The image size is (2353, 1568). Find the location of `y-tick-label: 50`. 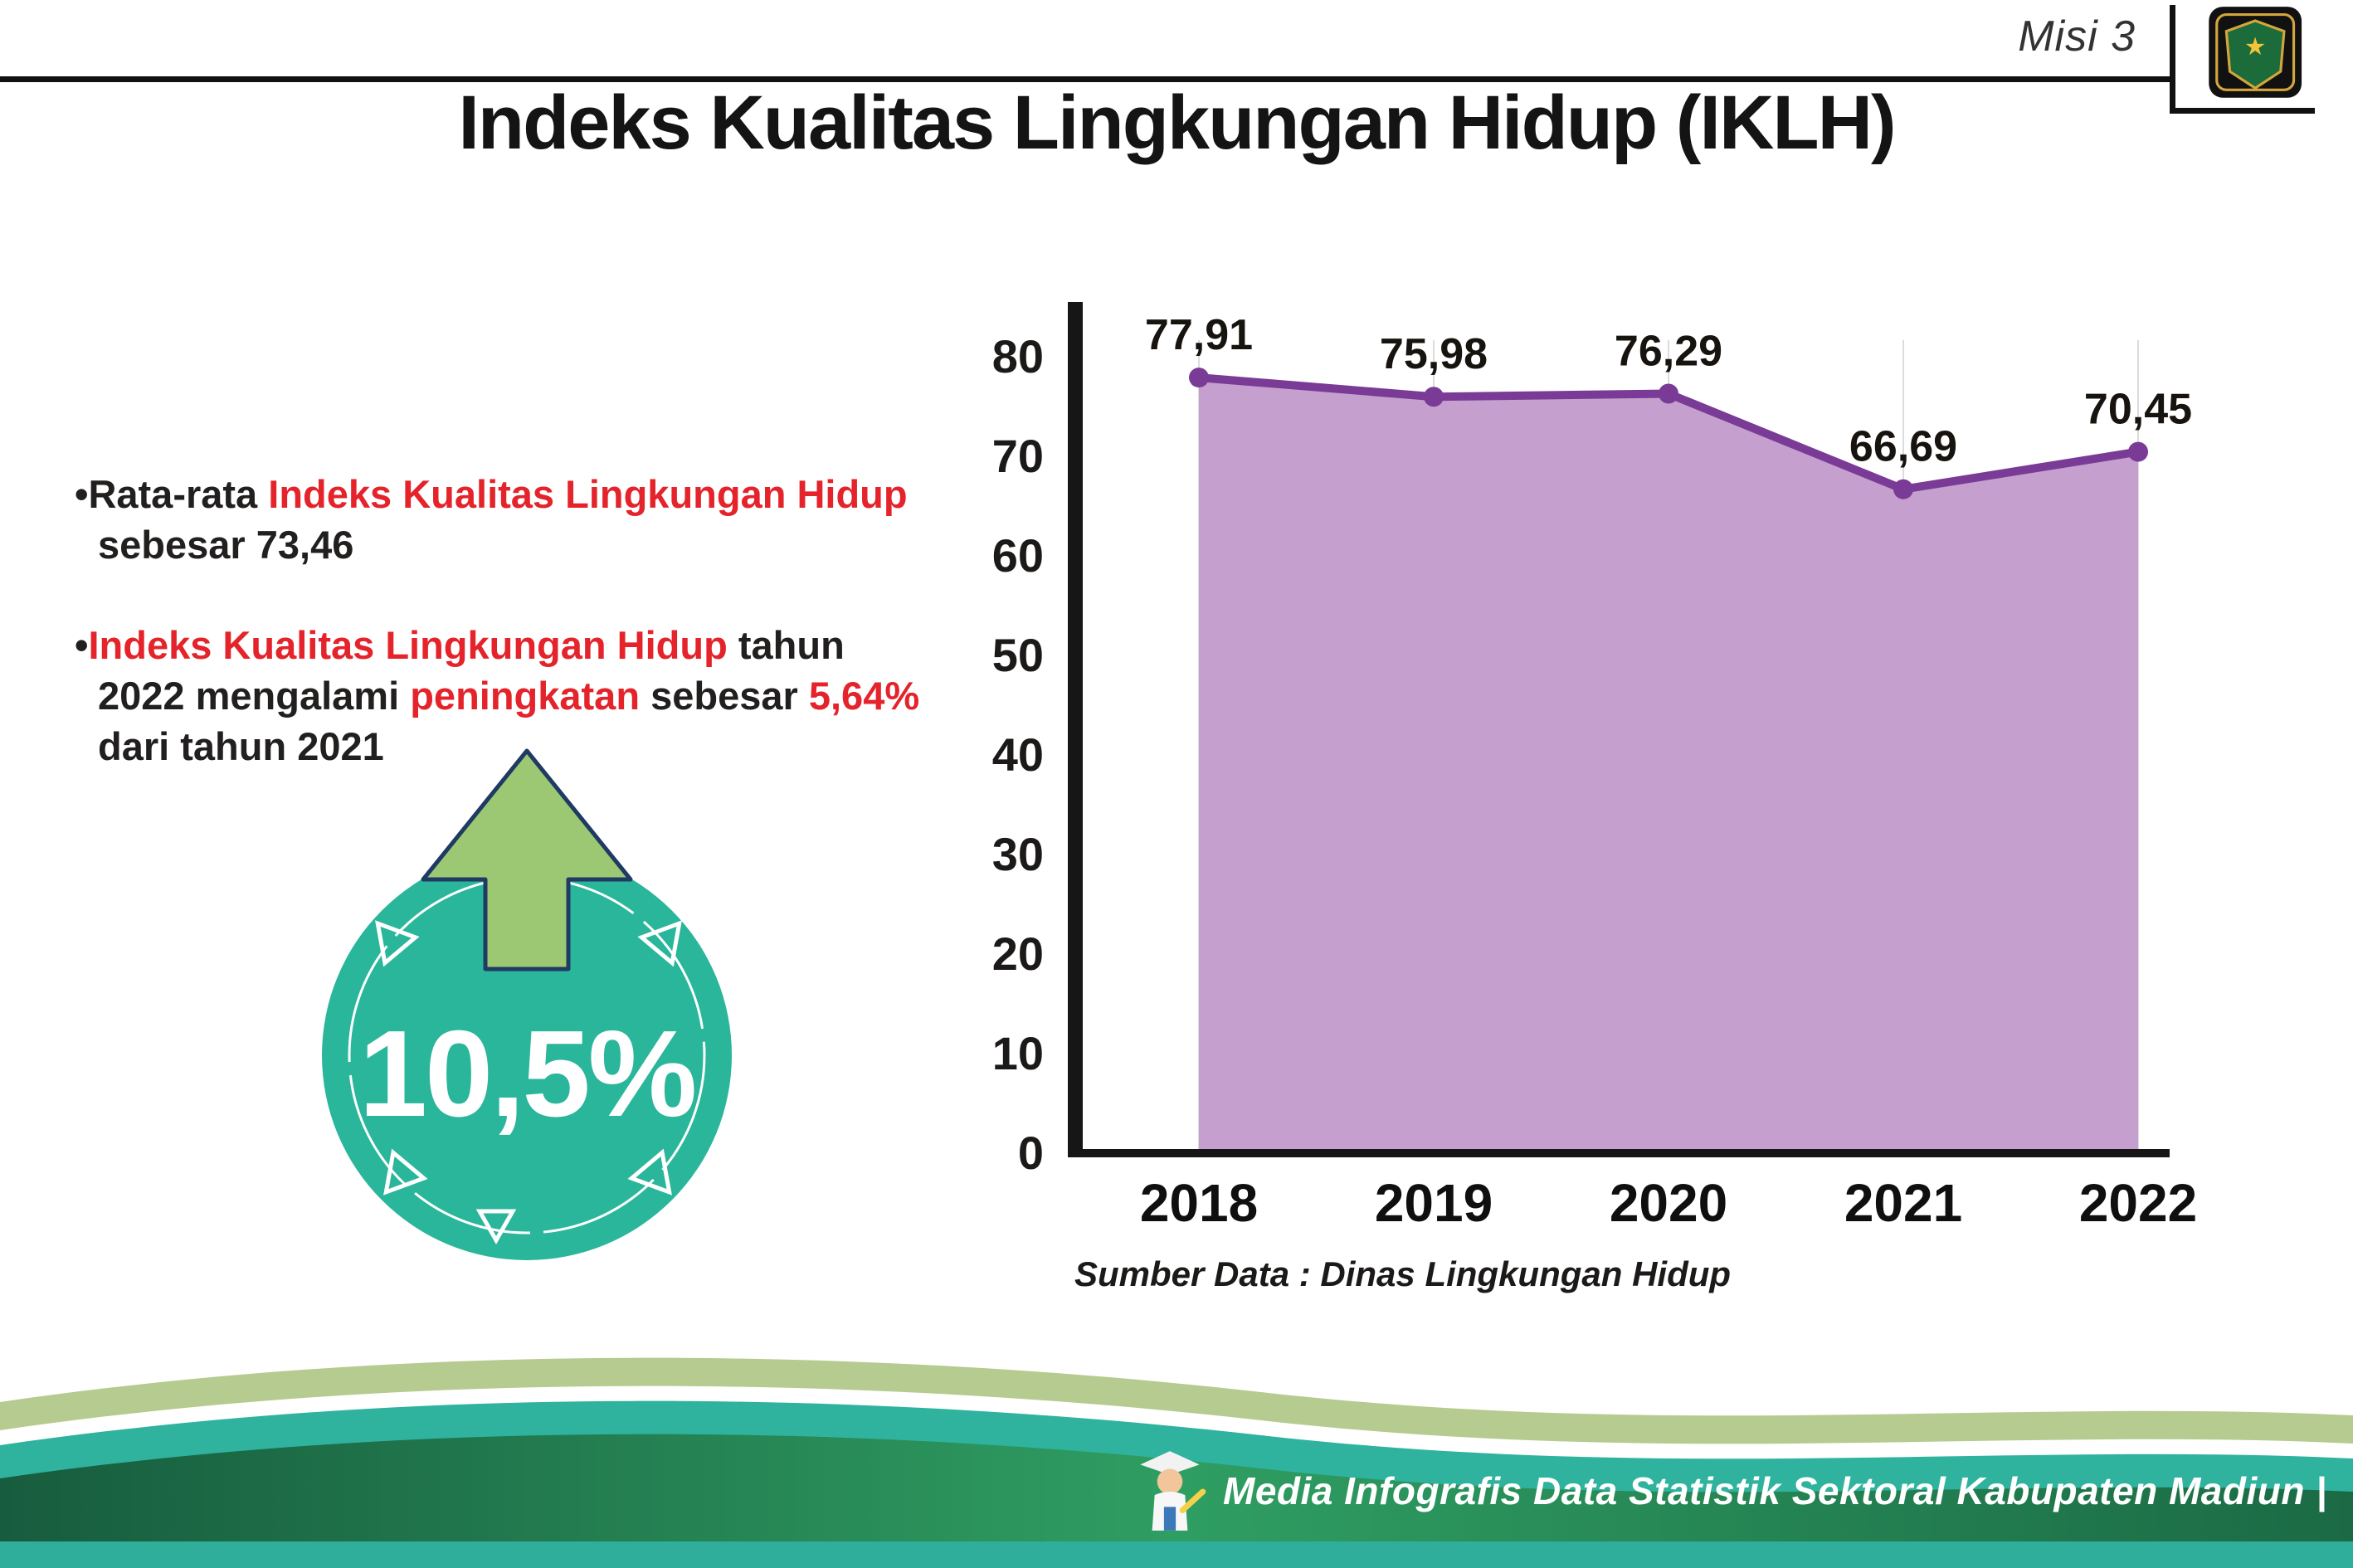

y-tick-label: 50 is located at coordinates (1018, 655).